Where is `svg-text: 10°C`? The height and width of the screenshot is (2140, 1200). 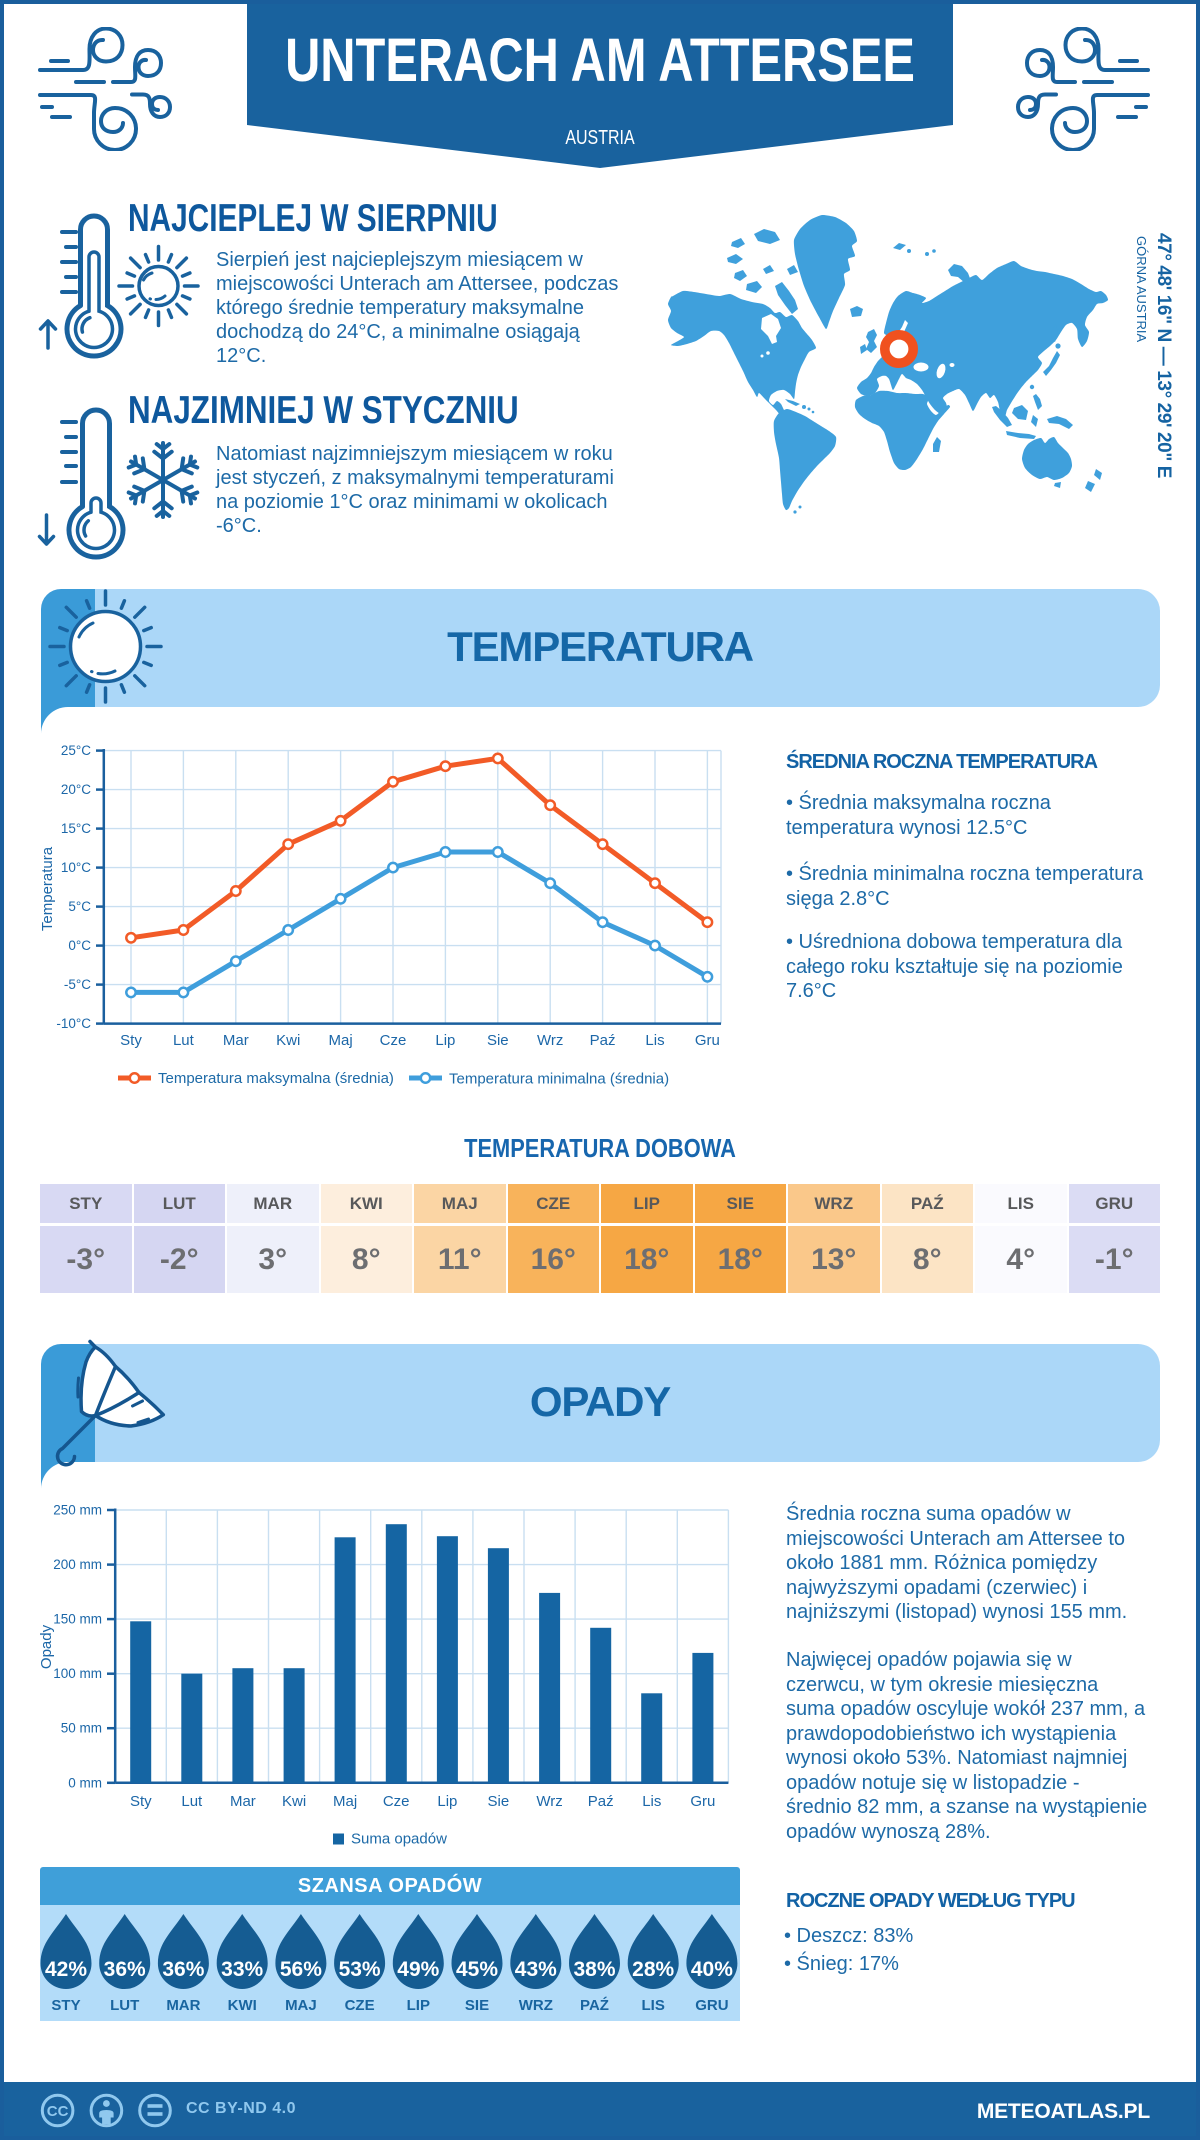
svg-text: 10°C is located at coordinates (76, 867).